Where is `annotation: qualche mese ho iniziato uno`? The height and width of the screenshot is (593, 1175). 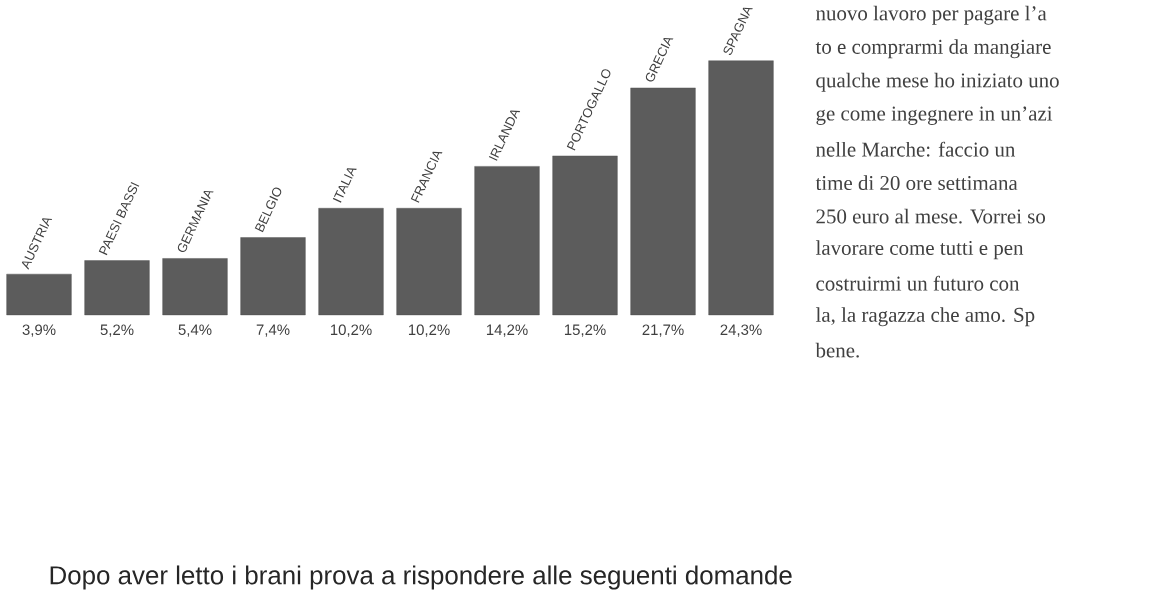
annotation: qualche mese ho iniziato uno is located at coordinates (937, 82).